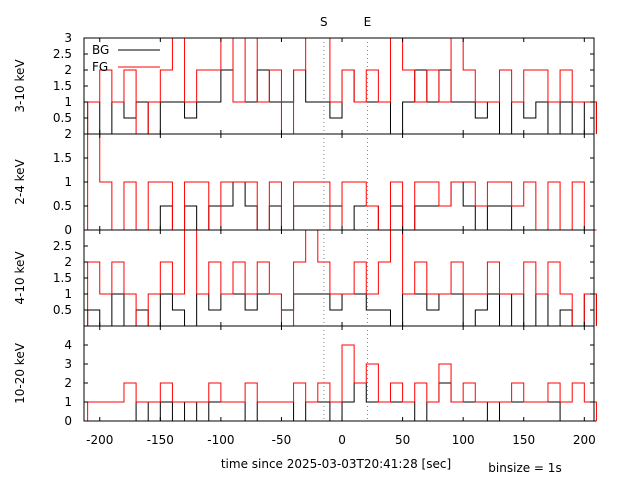 The height and width of the screenshot is (480, 640). I want to click on marker-label-e: E, so click(368, 22).